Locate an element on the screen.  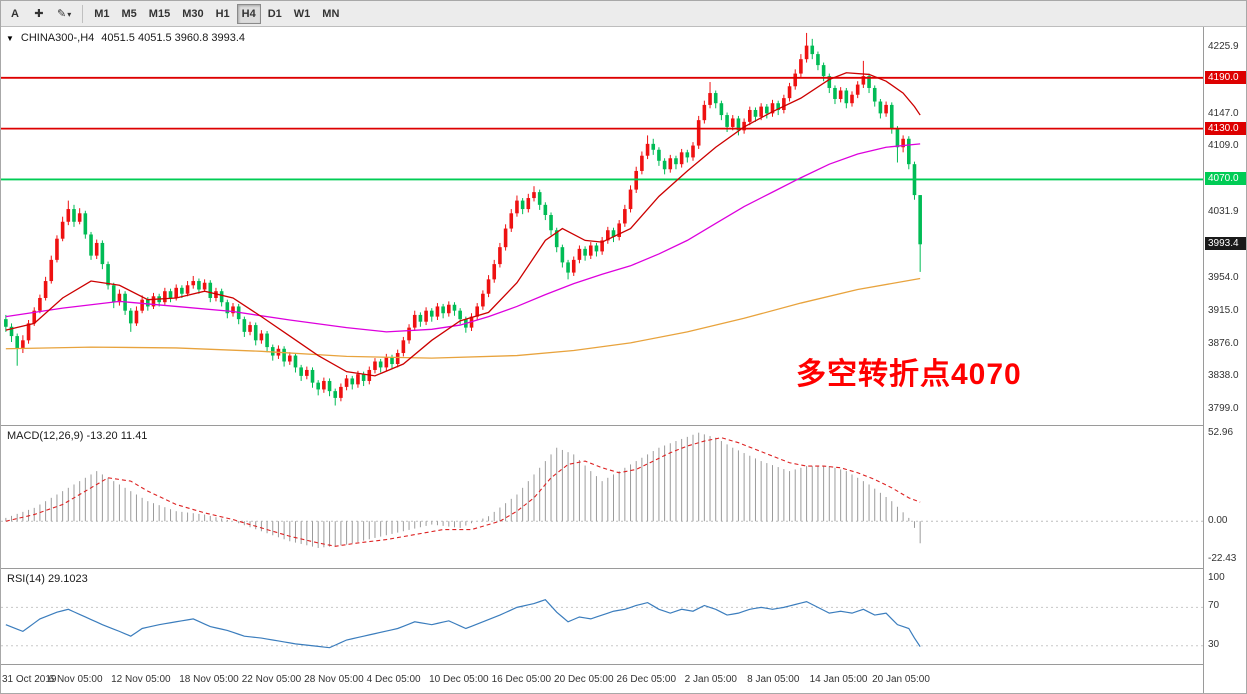
rsi-chart is located at coordinates (602, 624).